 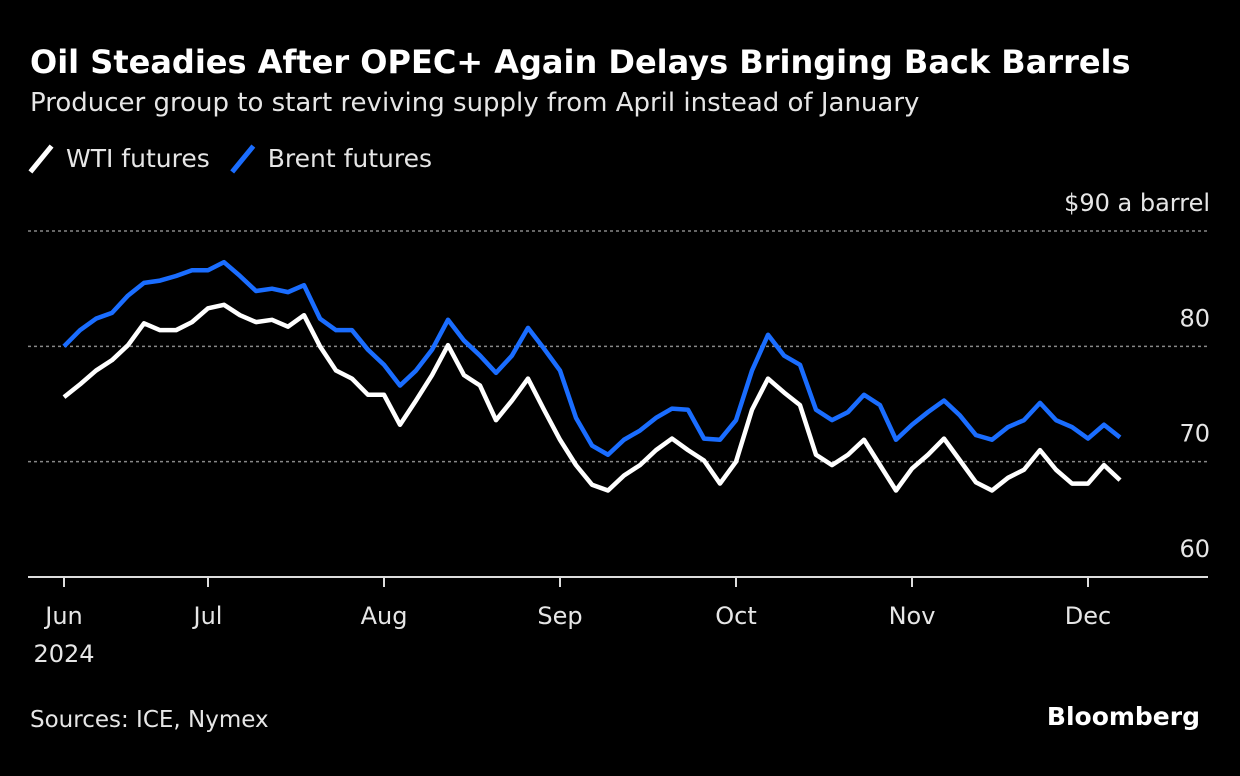 I want to click on y-tick-label: 70, so click(x=1194, y=434).